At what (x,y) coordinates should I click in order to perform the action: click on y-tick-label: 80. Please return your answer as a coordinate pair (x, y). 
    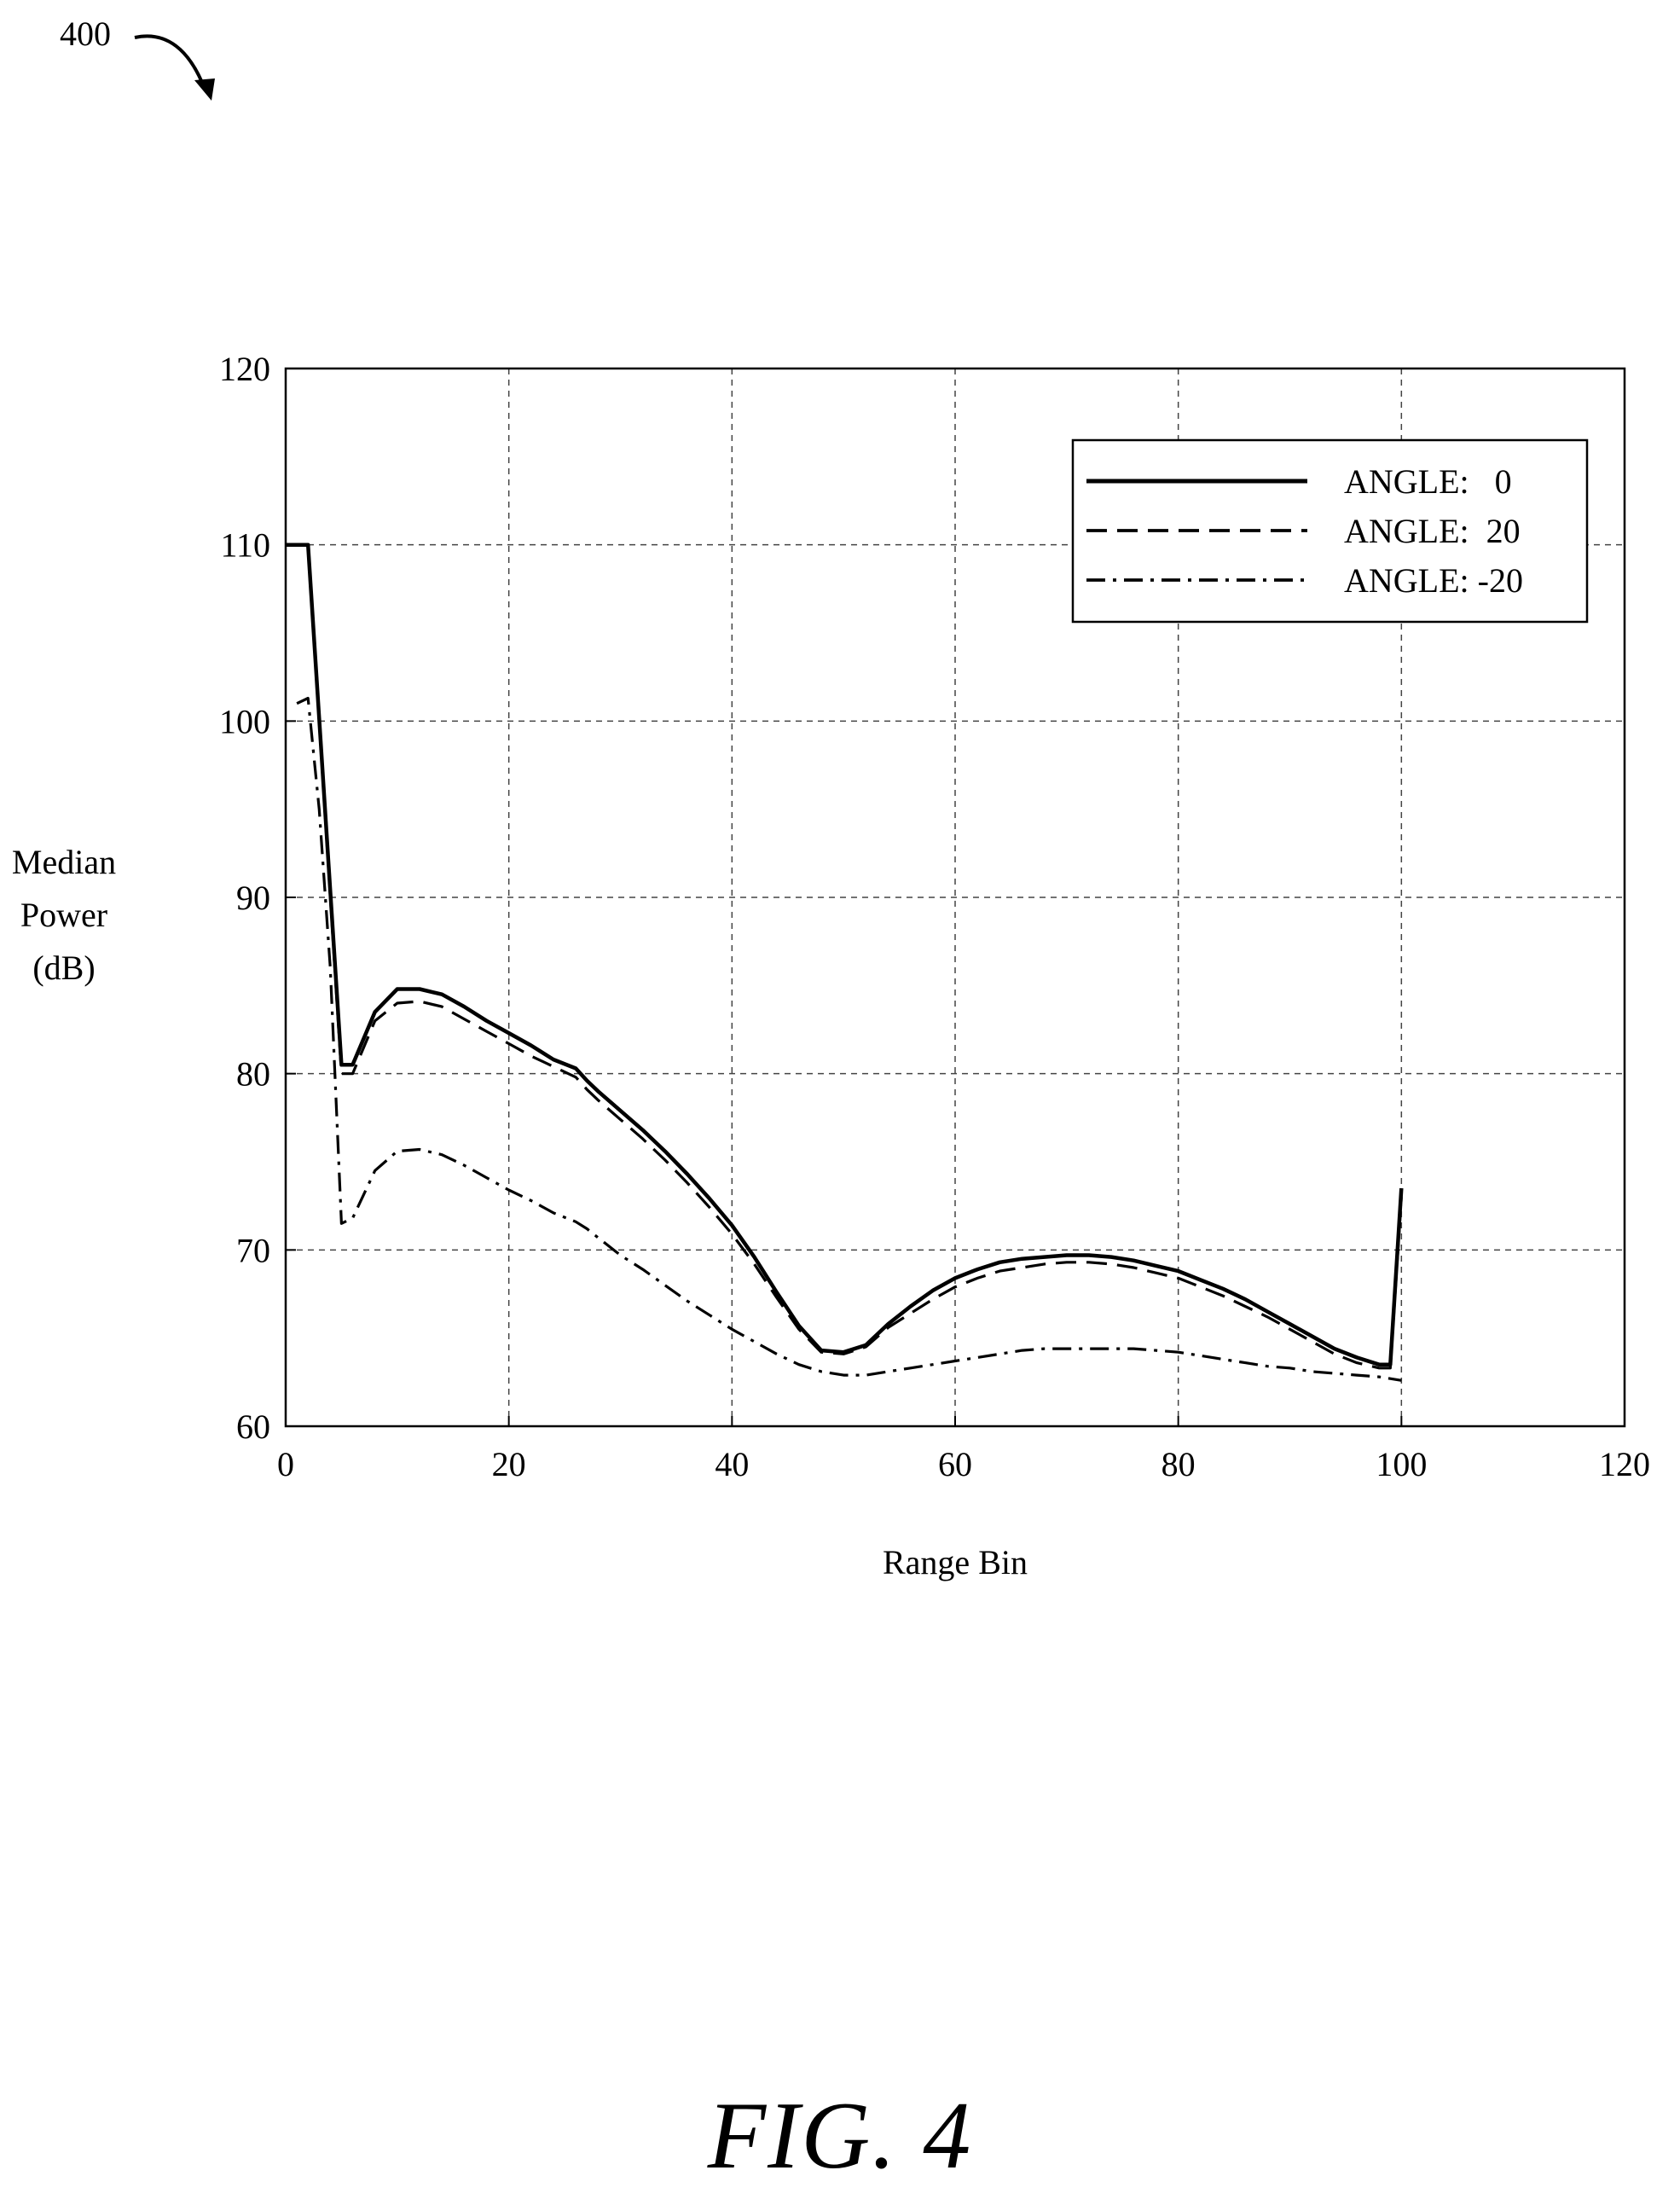
    Looking at the image, I should click on (253, 1074).